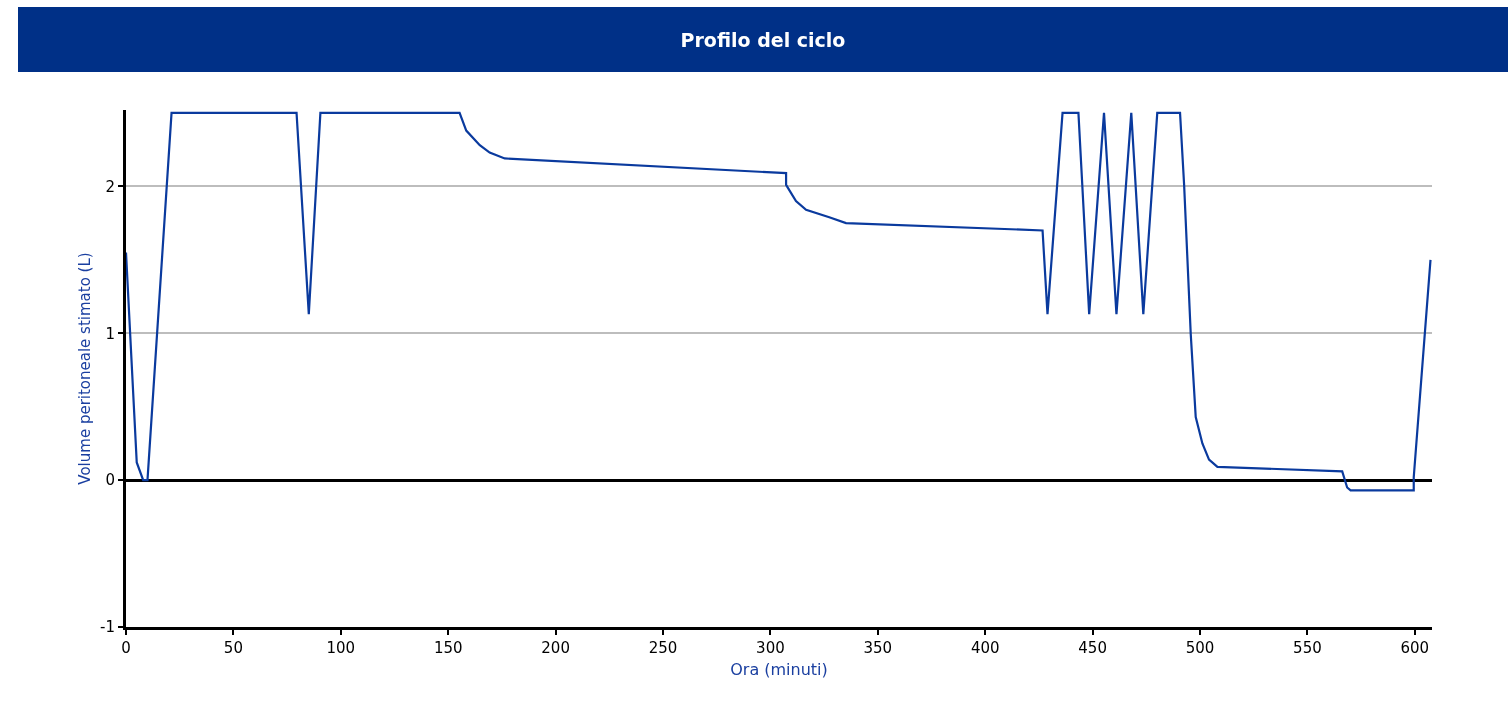 Image resolution: width=1512 pixels, height=717 pixels. What do you see at coordinates (341, 648) in the screenshot?
I see `x-tick-label: 100` at bounding box center [341, 648].